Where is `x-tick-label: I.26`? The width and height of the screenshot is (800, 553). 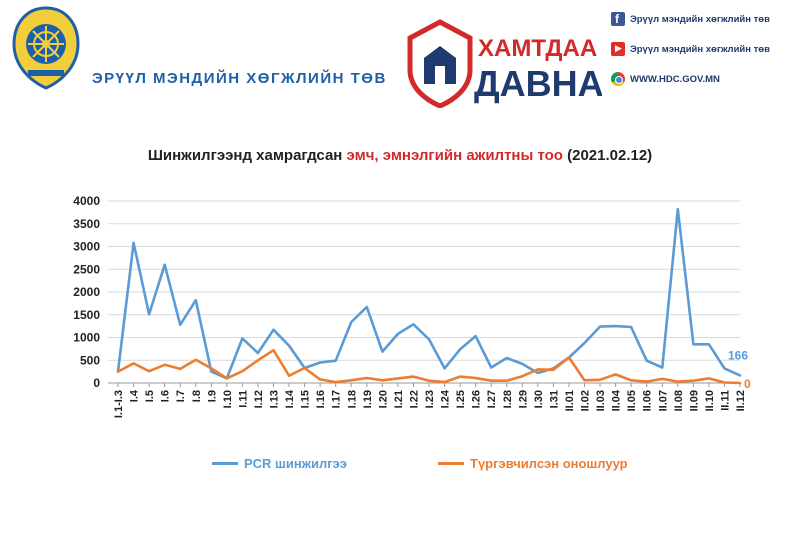
x-tick-label: I.26 is located at coordinates (477, 399).